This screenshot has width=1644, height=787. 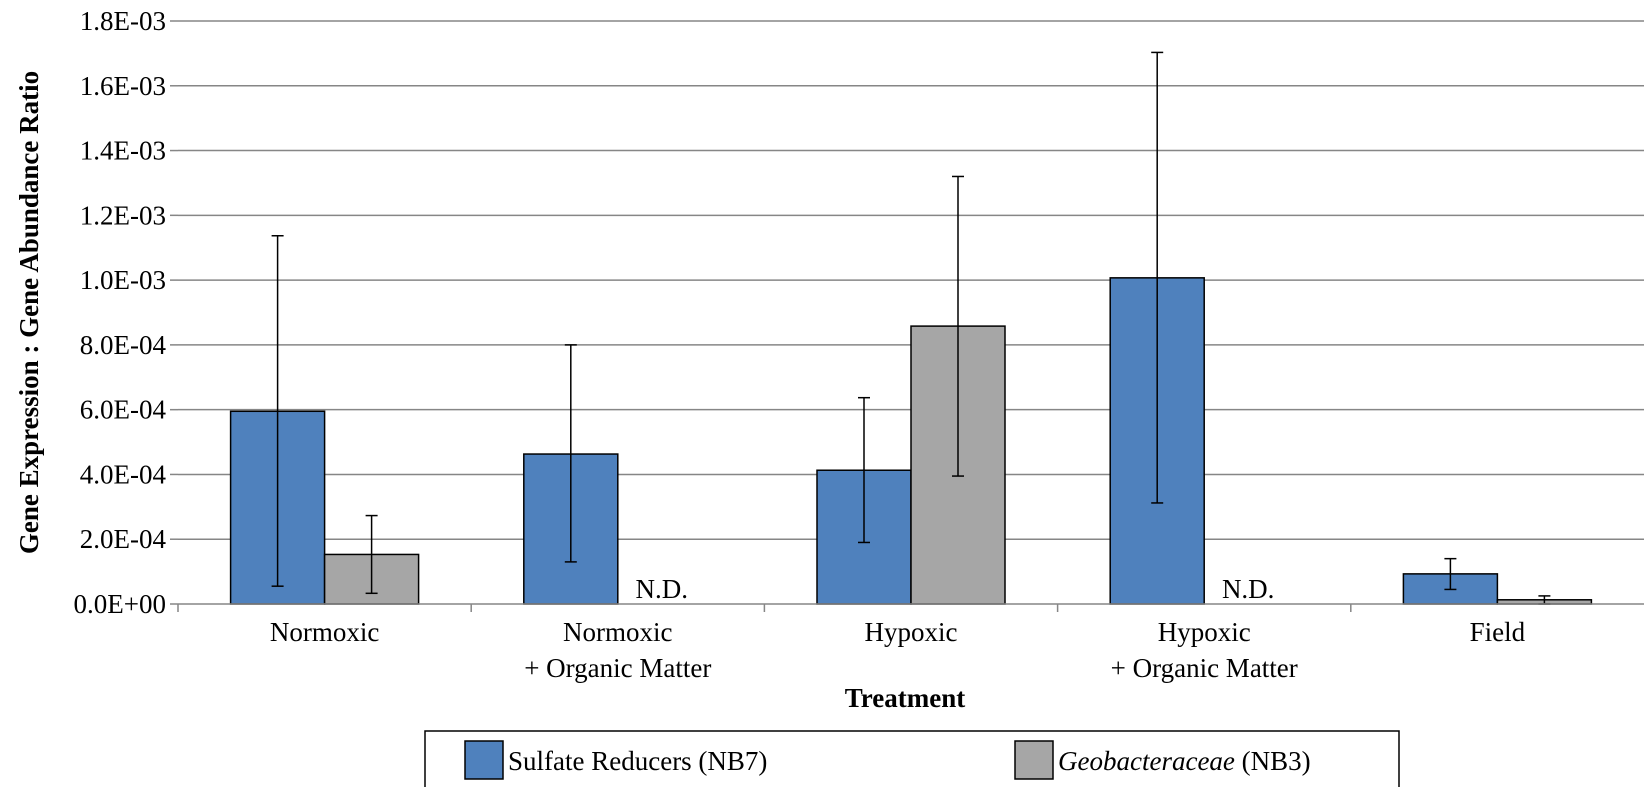 What do you see at coordinates (123, 86) in the screenshot?
I see `y-tick-label: 1.6E-03` at bounding box center [123, 86].